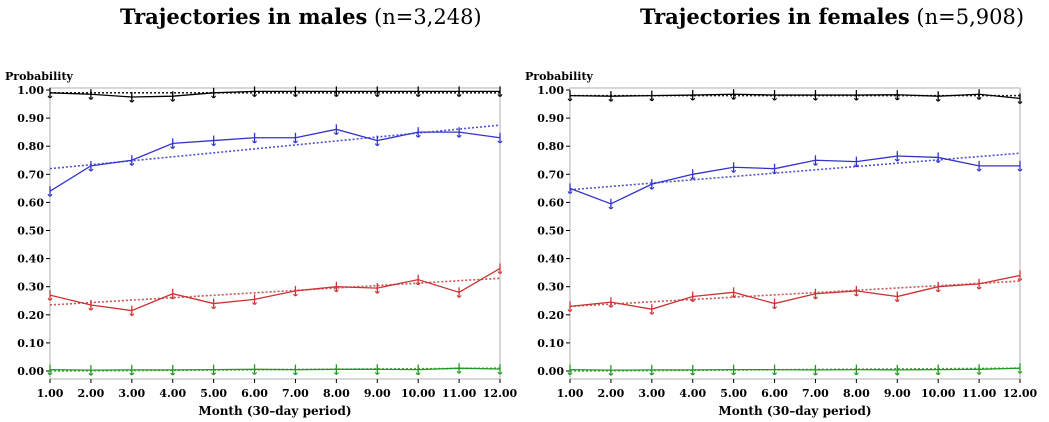  What do you see at coordinates (897, 393) in the screenshot?
I see `x-tick-label: 9.00` at bounding box center [897, 393].